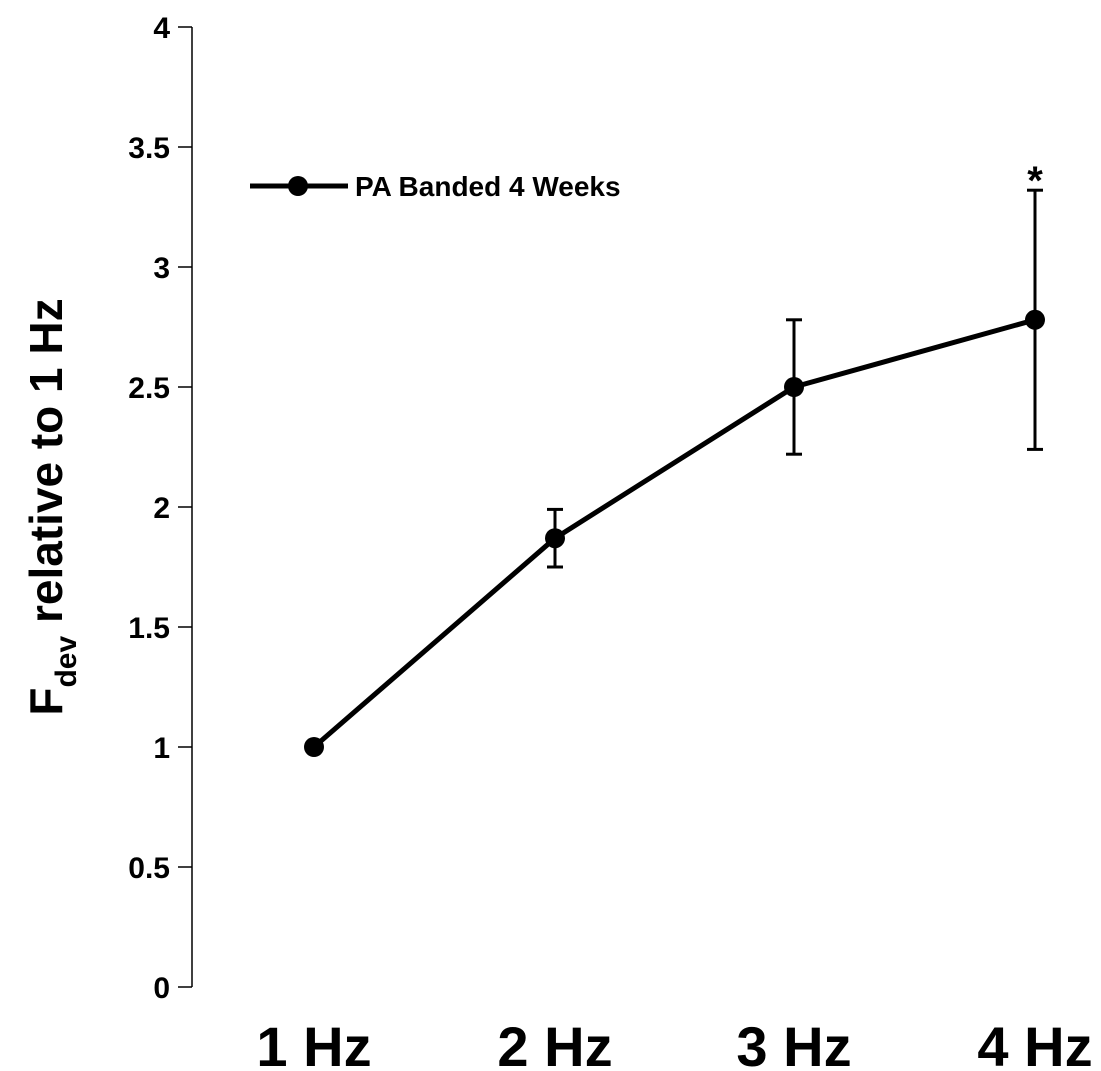 This screenshot has height=1071, width=1101. I want to click on y-tick-label: 1, so click(161, 748).